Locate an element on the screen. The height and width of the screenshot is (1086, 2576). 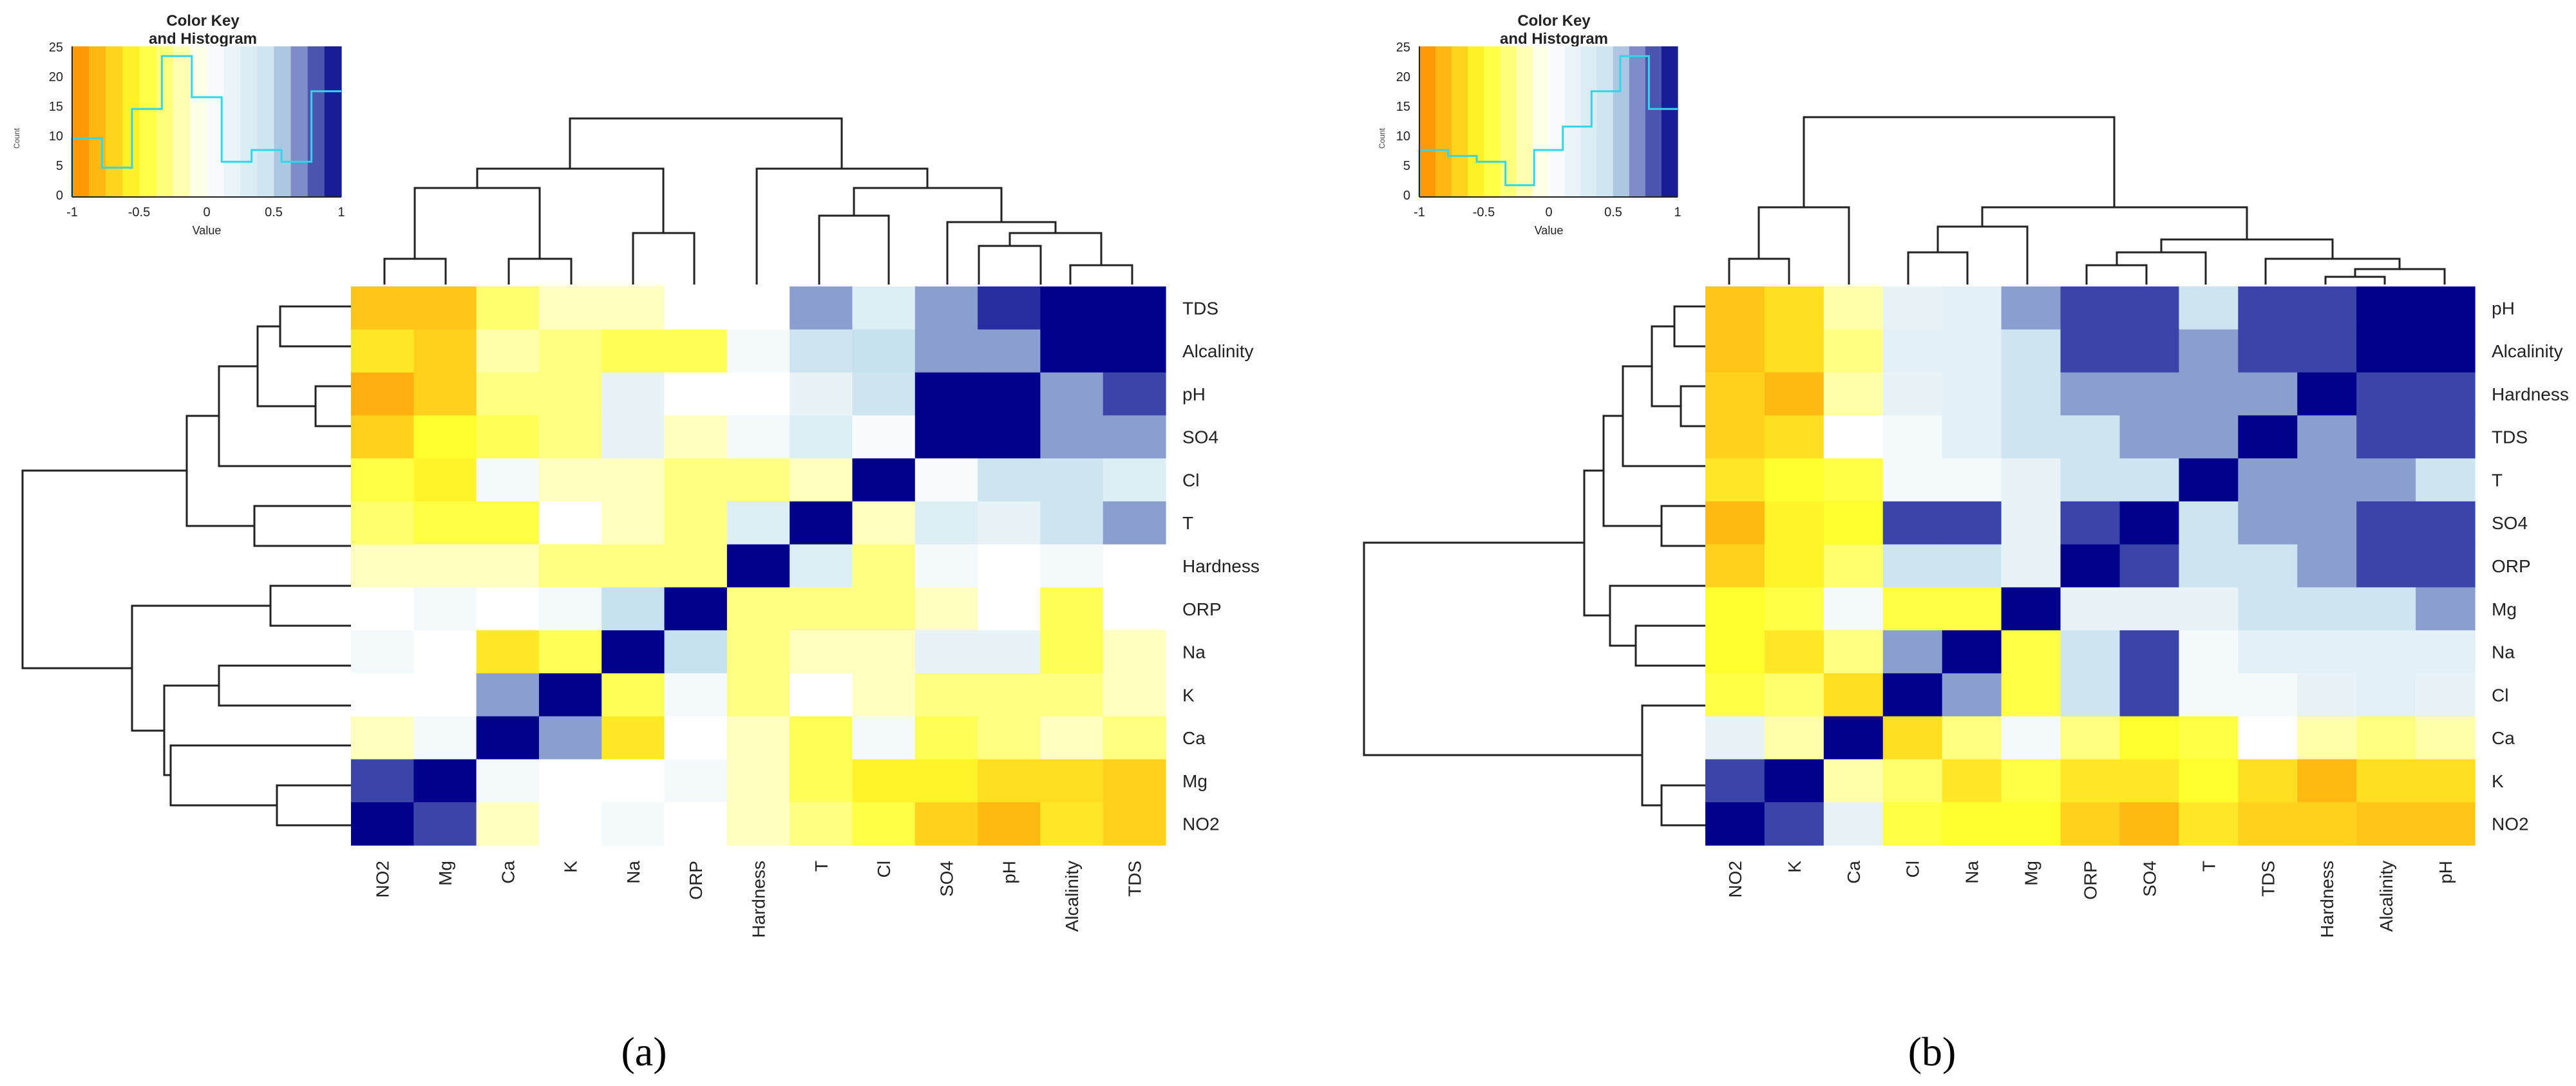
color-key-histogram-b is located at coordinates (1548, 126).